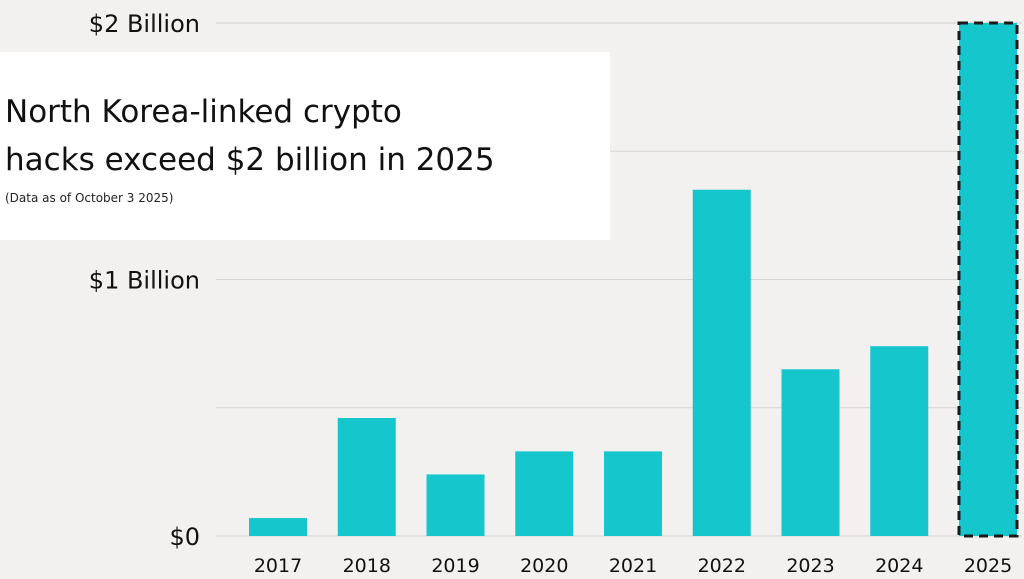 Image resolution: width=1024 pixels, height=579 pixels. What do you see at coordinates (455, 566) in the screenshot?
I see `x-tick-label: 2019` at bounding box center [455, 566].